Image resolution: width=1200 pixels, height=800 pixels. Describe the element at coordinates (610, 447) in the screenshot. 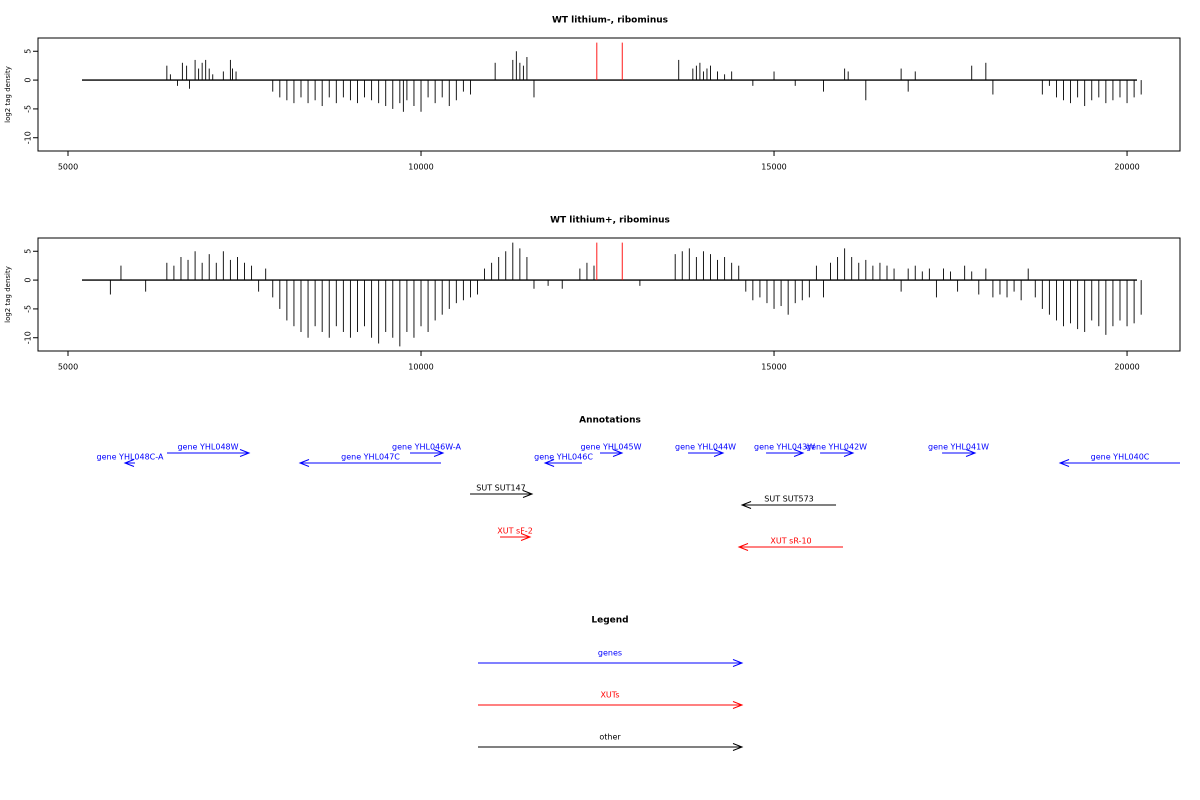

I see `feature-label: gene YHL045W` at that location.